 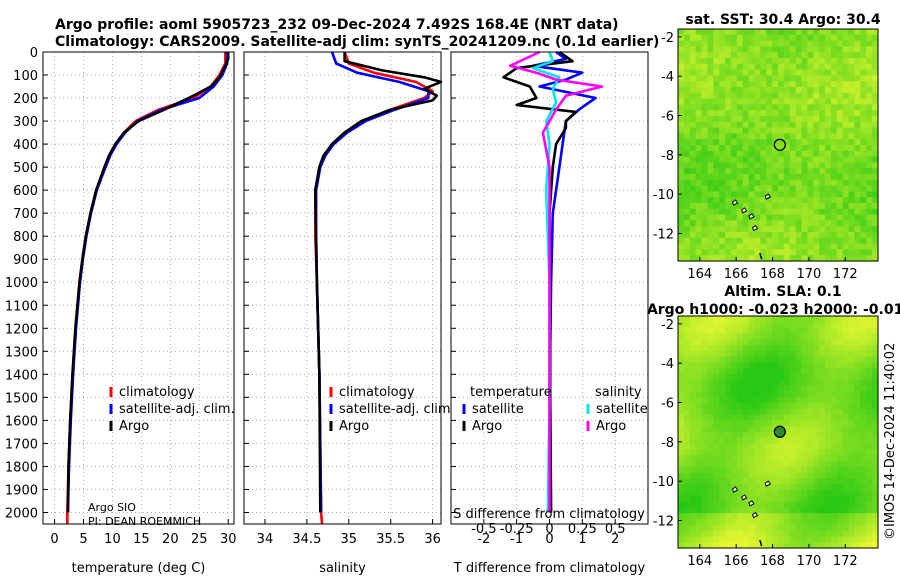 I want to click on island-outline, so click(x=755, y=228).